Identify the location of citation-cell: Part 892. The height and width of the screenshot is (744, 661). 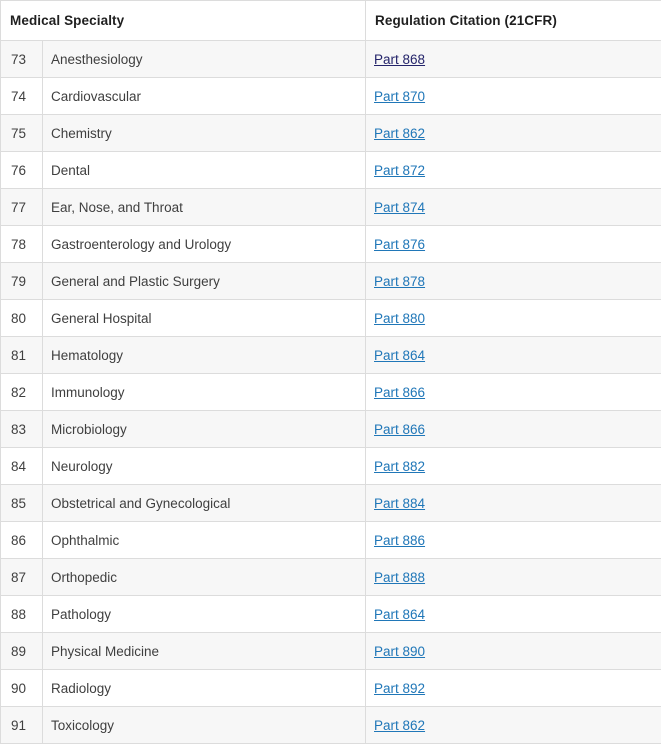
(513, 688).